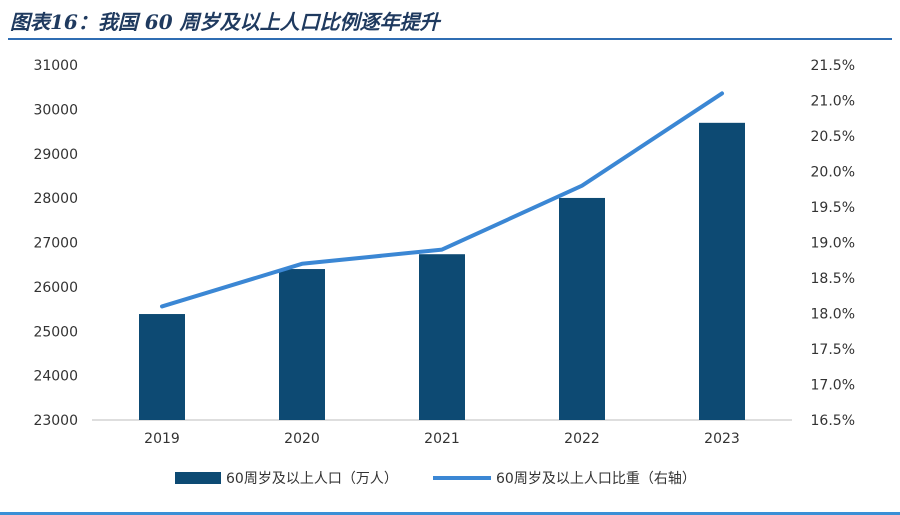 This screenshot has width=900, height=515. Describe the element at coordinates (450, 39) in the screenshot. I see `title-divider` at that location.